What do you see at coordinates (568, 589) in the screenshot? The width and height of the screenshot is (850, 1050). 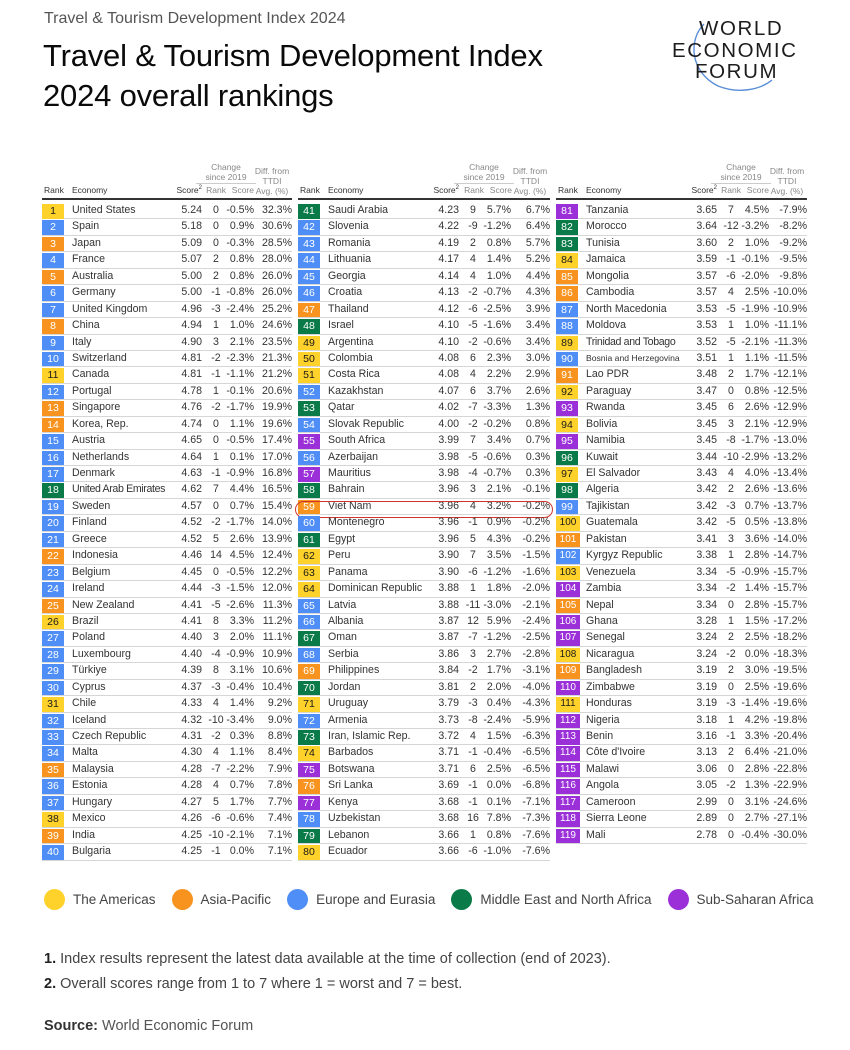 I see `rank-badge: 104` at bounding box center [568, 589].